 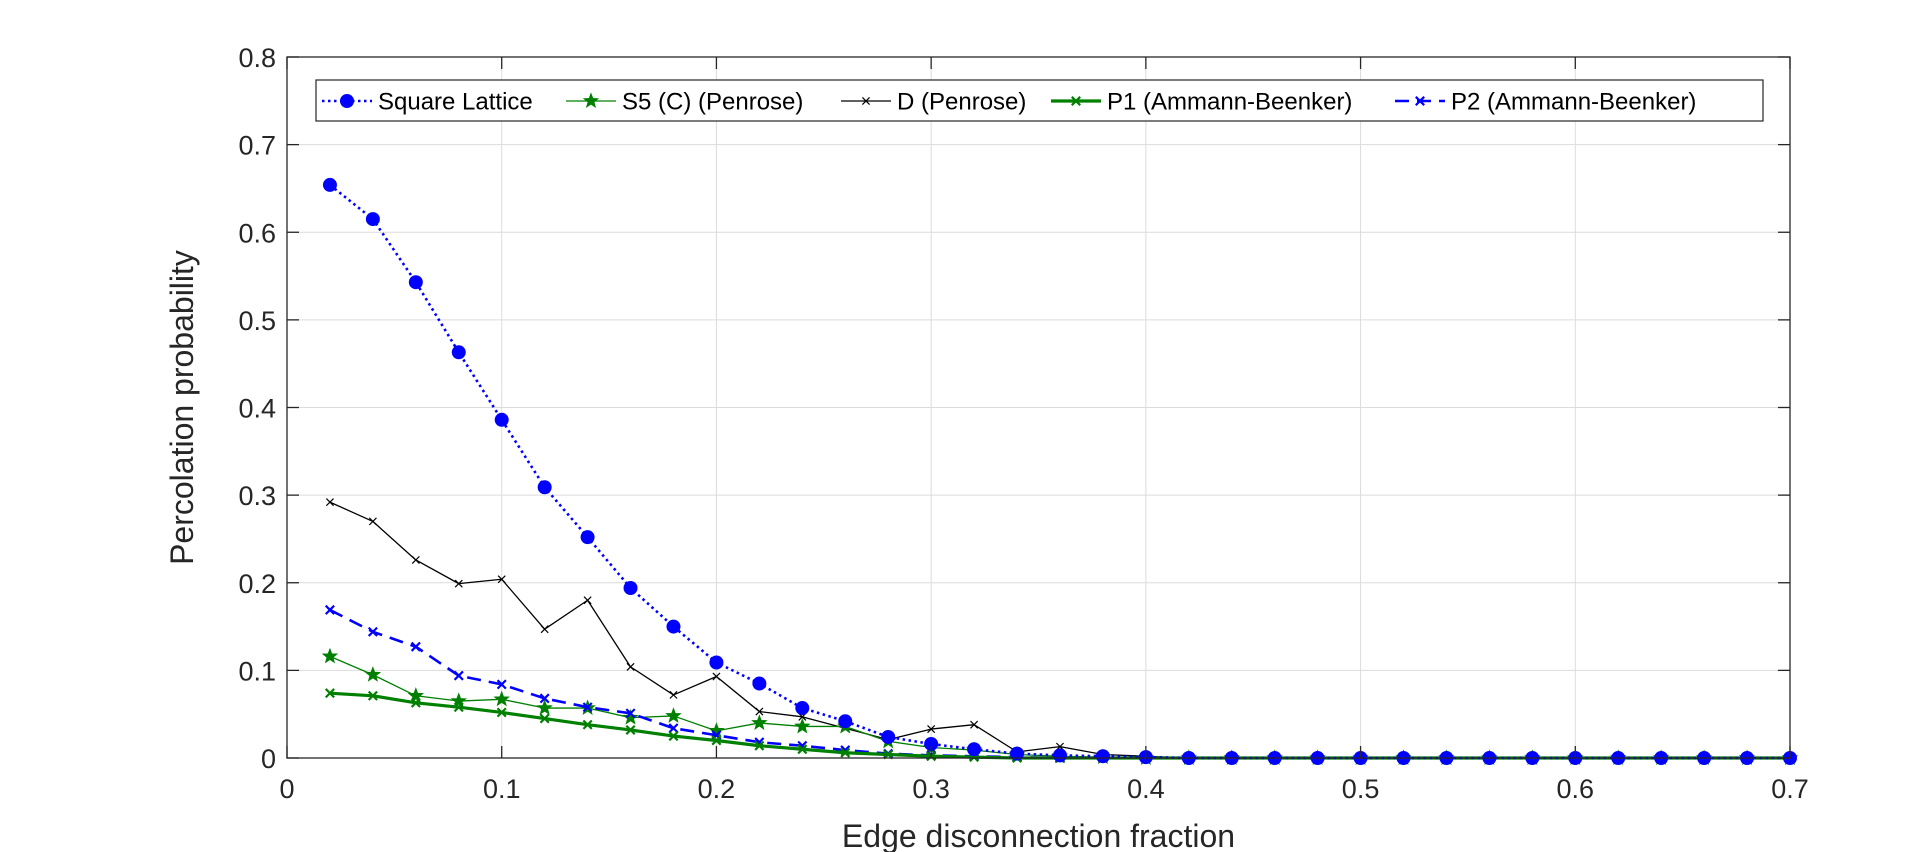 I want to click on y-tick-label: 0.3, so click(x=257, y=496).